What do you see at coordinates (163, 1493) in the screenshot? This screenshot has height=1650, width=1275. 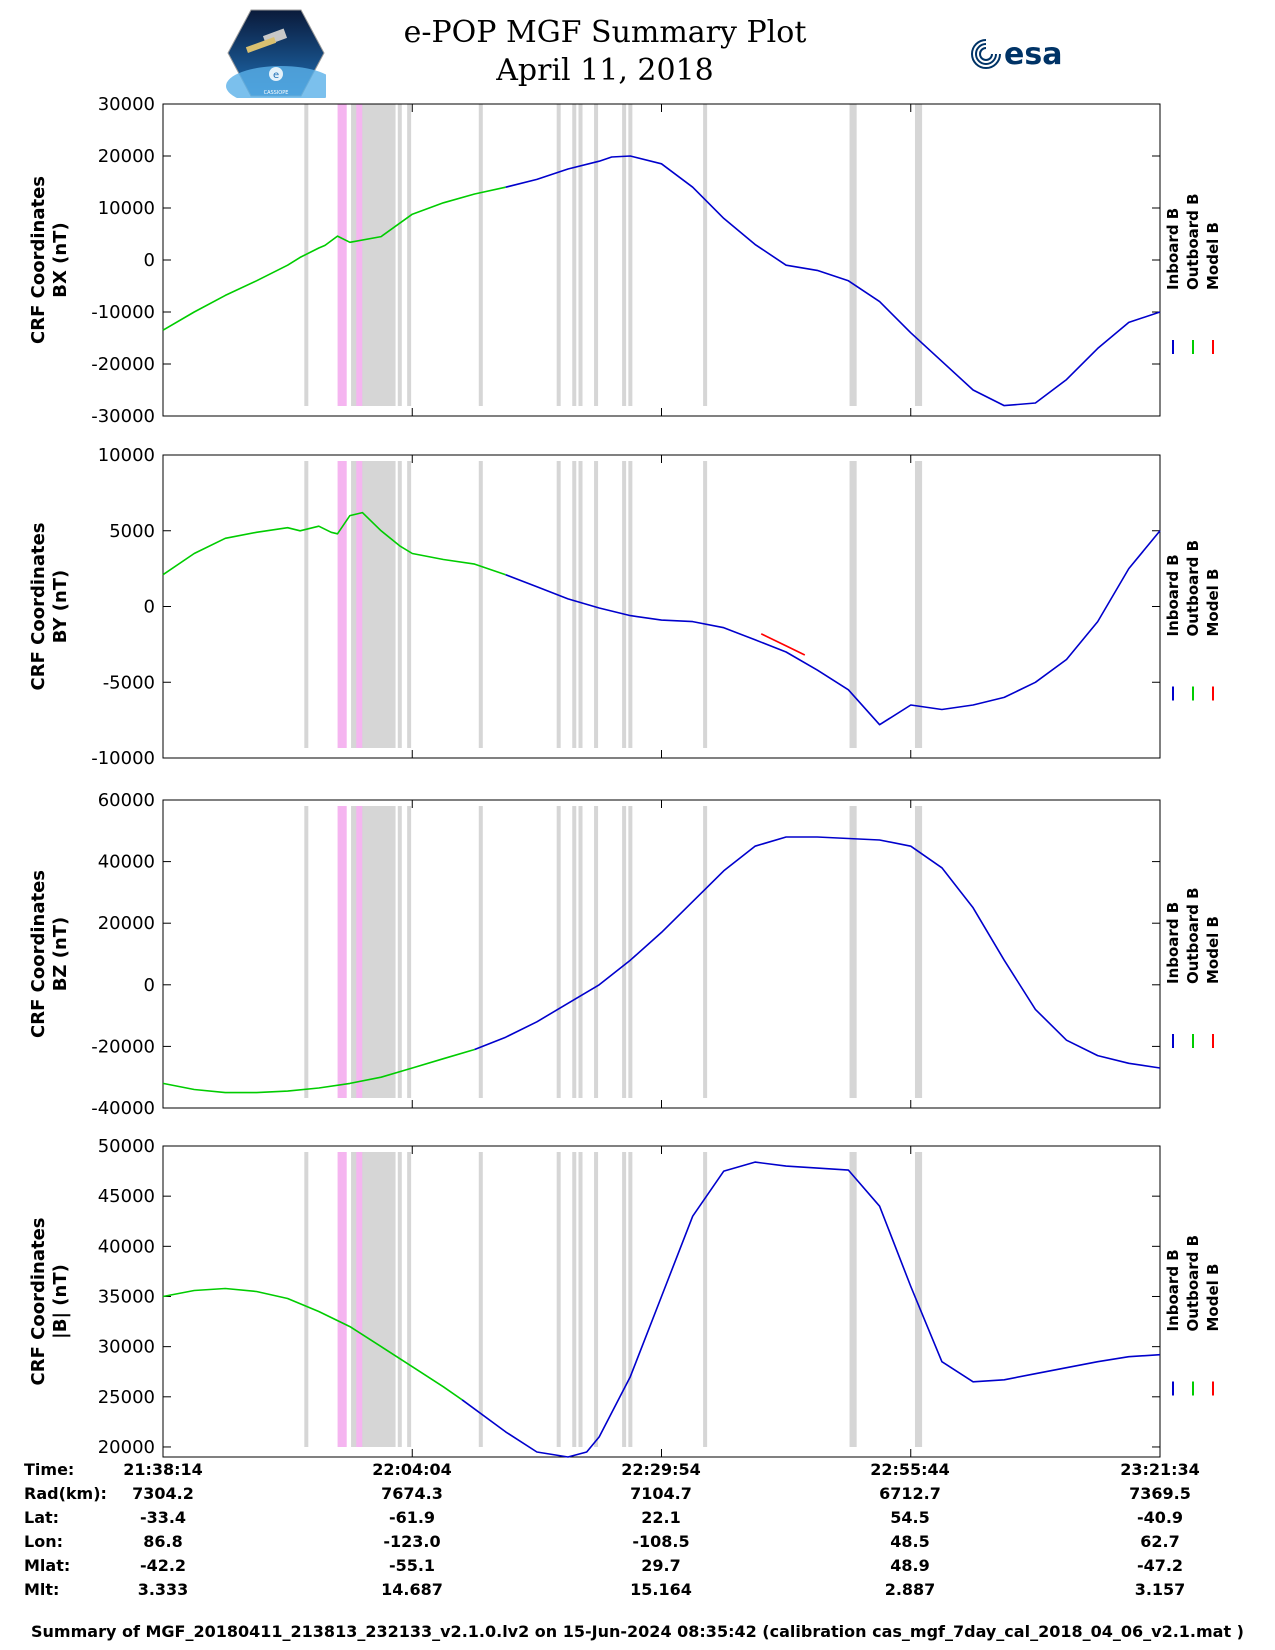 I see `orbit-cell-rad: 7304.2` at bounding box center [163, 1493].